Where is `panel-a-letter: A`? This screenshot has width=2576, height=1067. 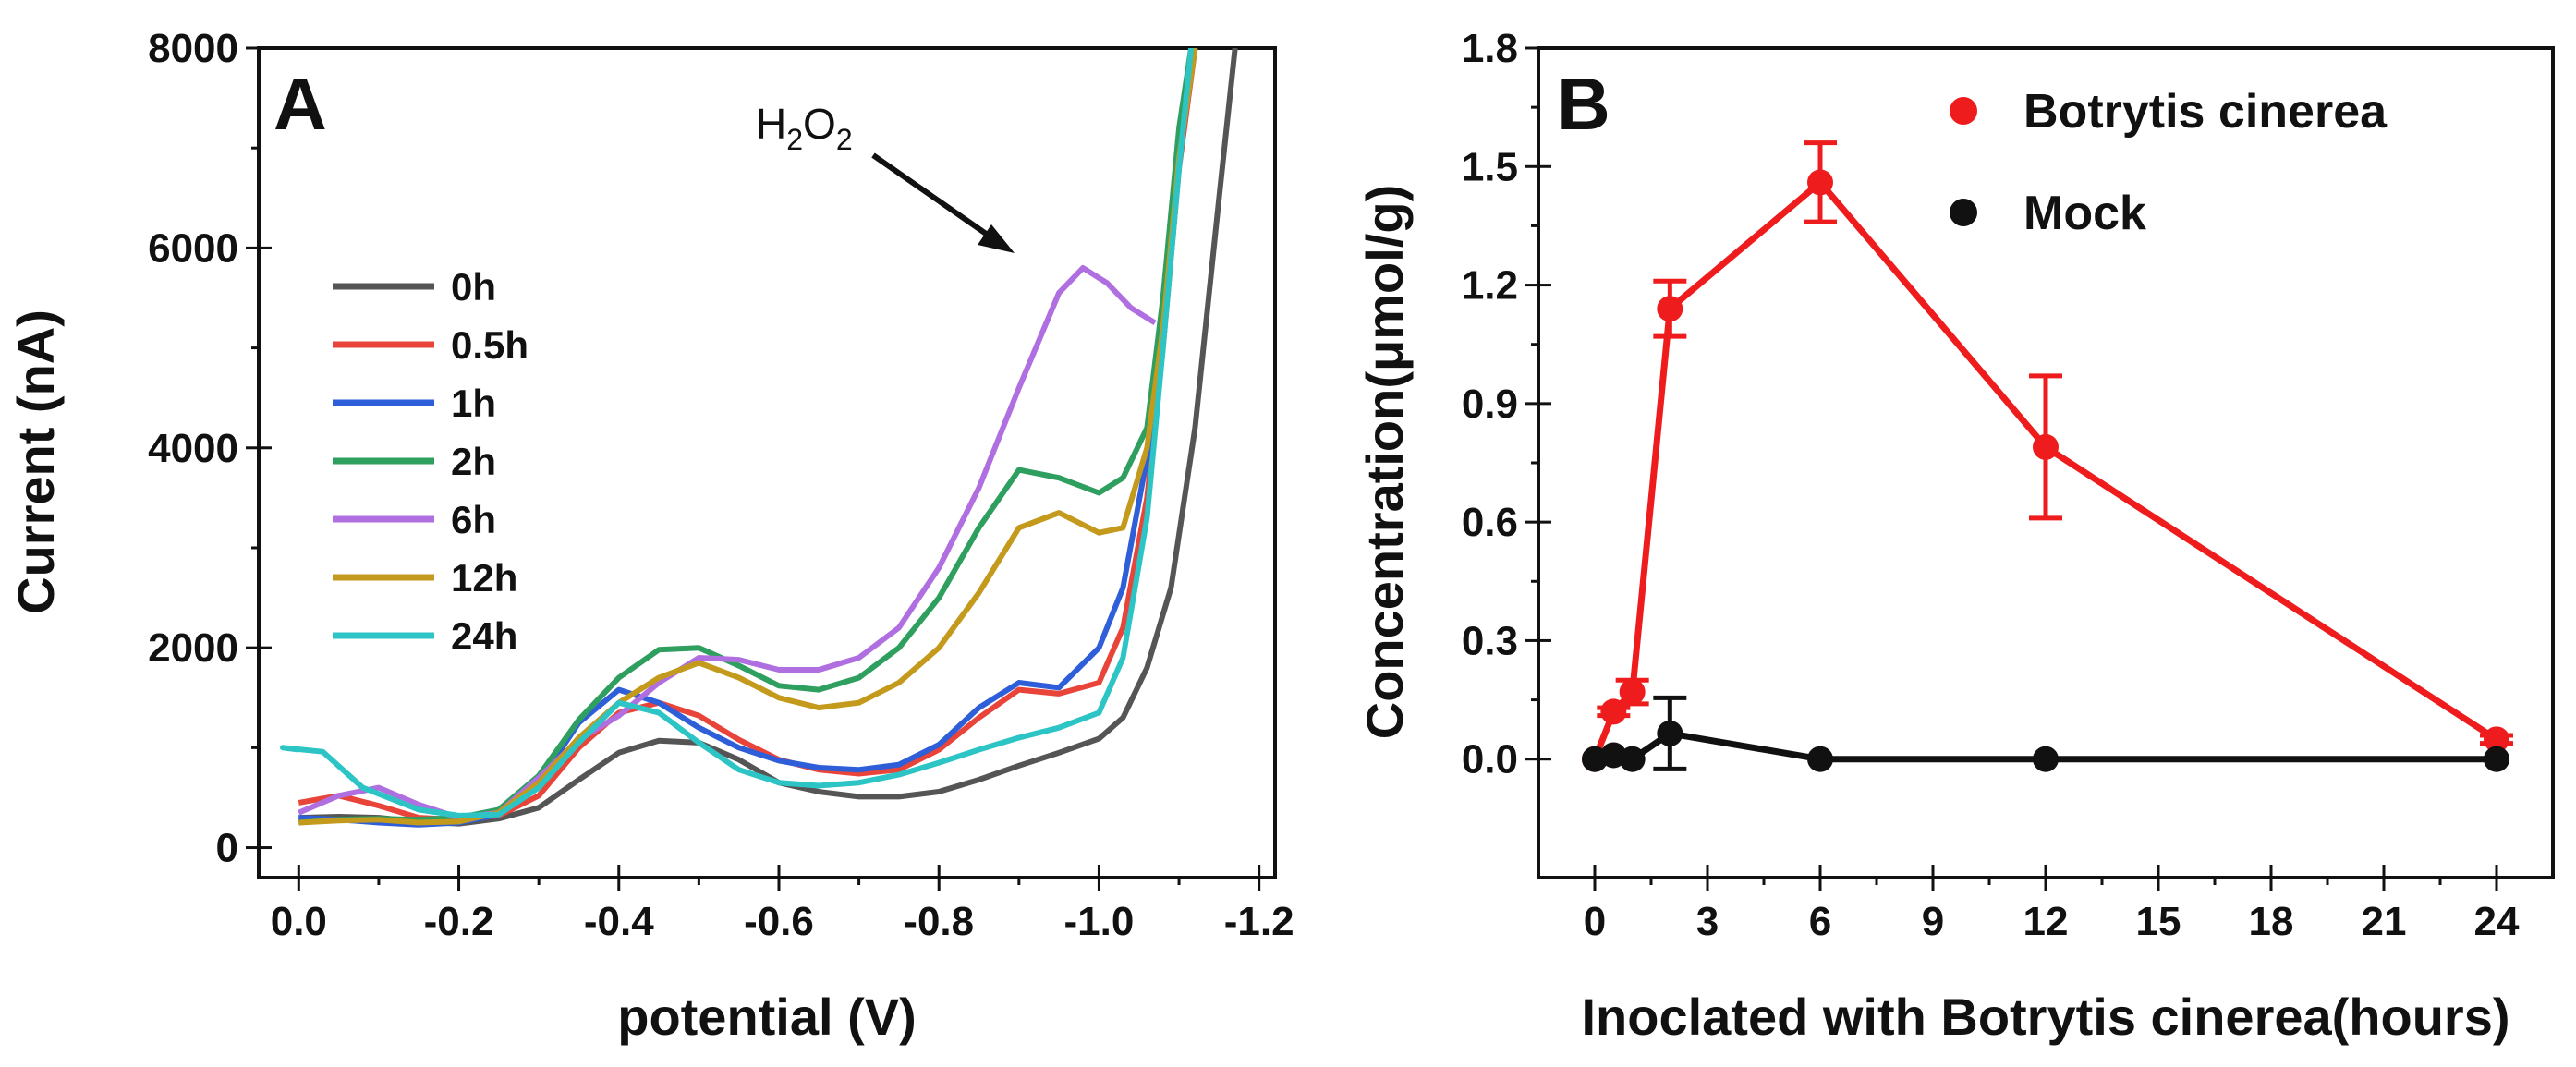
panel-a-letter: A is located at coordinates (300, 104).